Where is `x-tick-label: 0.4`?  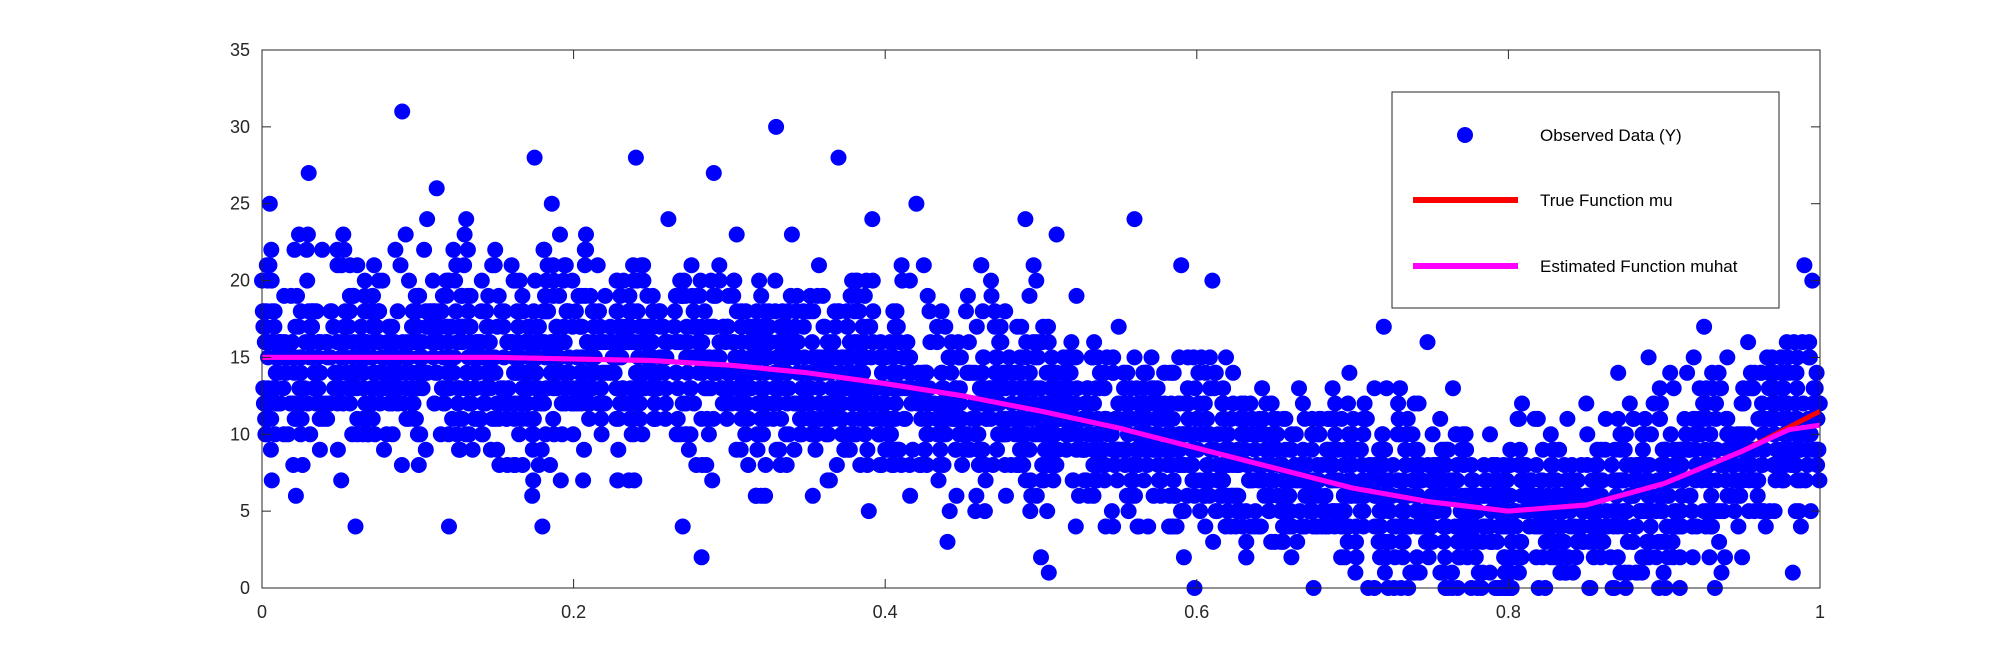
x-tick-label: 0.4 is located at coordinates (885, 612).